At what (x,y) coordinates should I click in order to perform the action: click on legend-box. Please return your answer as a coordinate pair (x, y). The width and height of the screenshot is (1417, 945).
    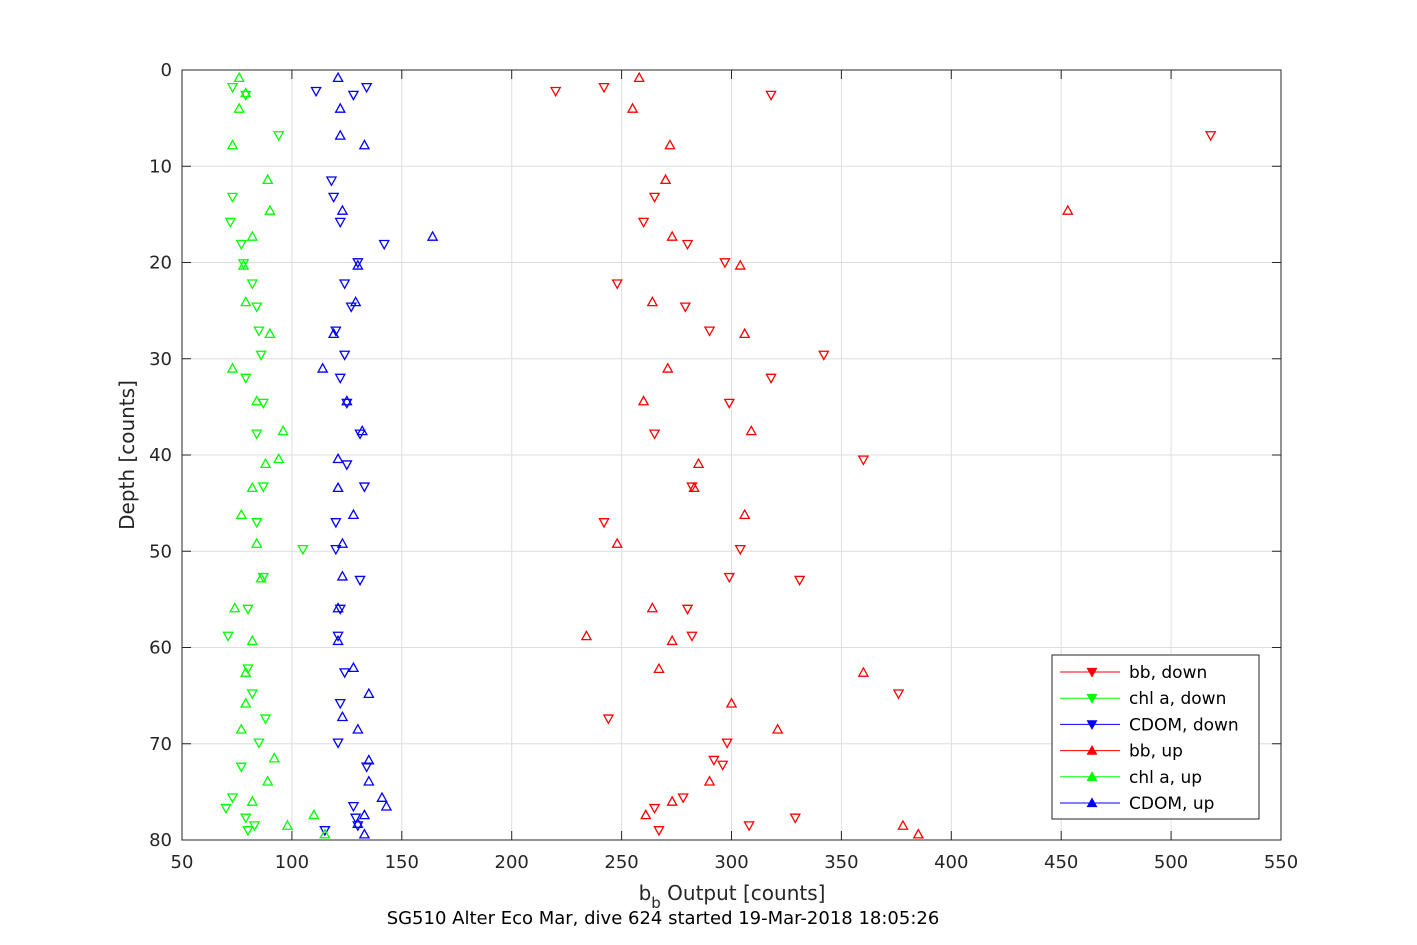
    Looking at the image, I should click on (1155, 737).